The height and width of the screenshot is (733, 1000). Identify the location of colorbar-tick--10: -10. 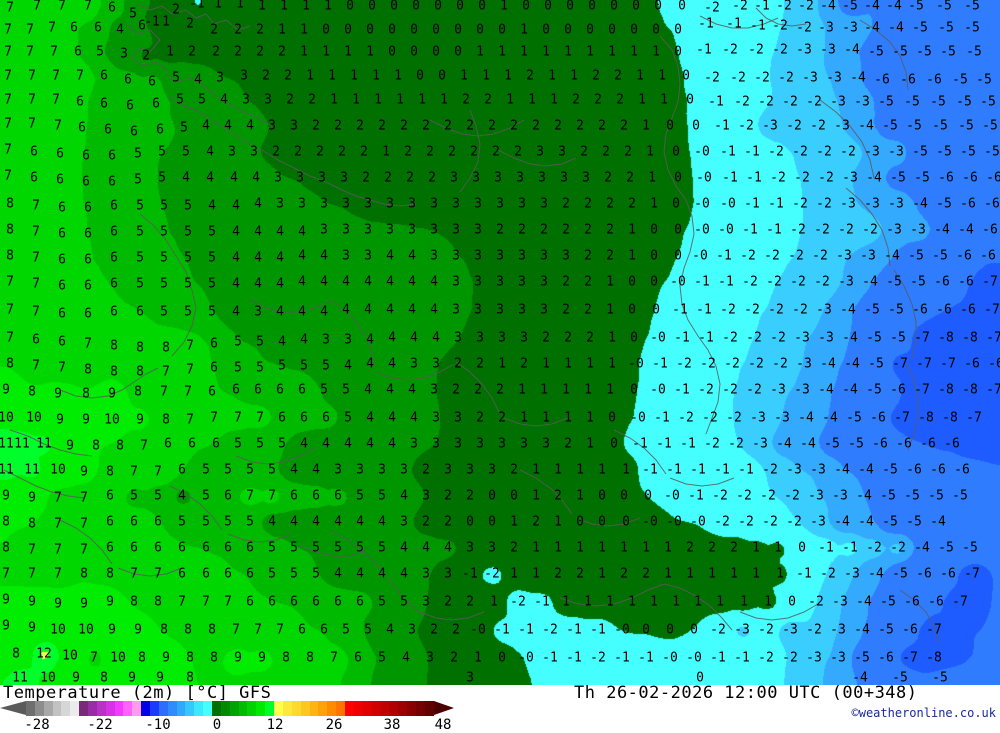
(158, 725).